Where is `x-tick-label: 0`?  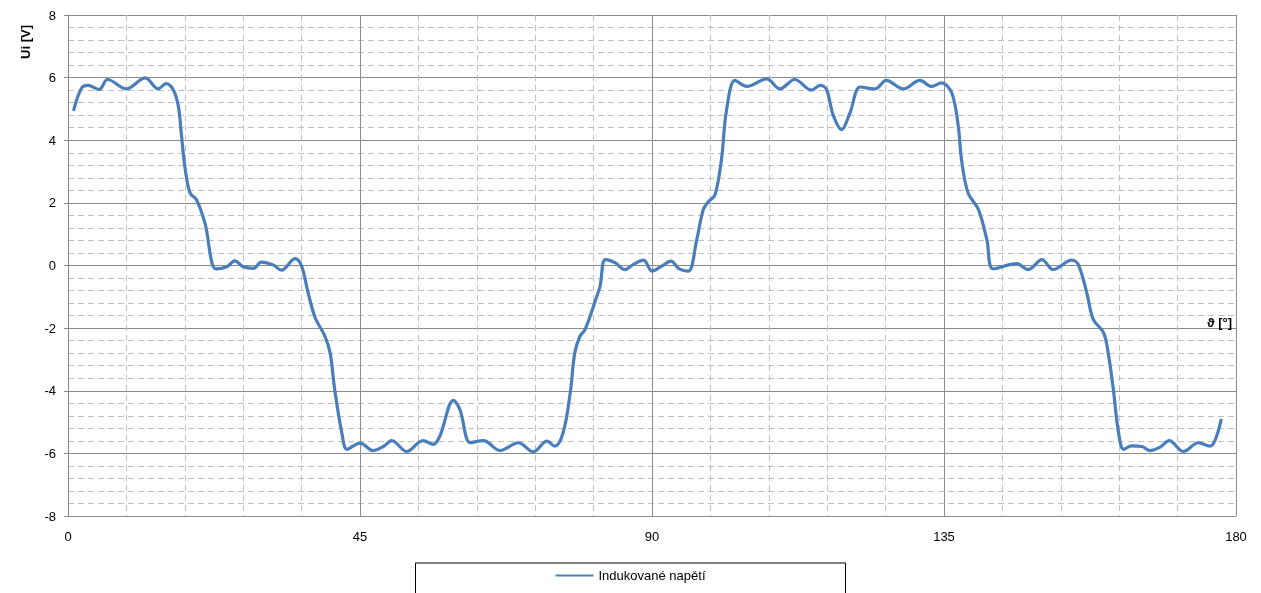 x-tick-label: 0 is located at coordinates (68, 536).